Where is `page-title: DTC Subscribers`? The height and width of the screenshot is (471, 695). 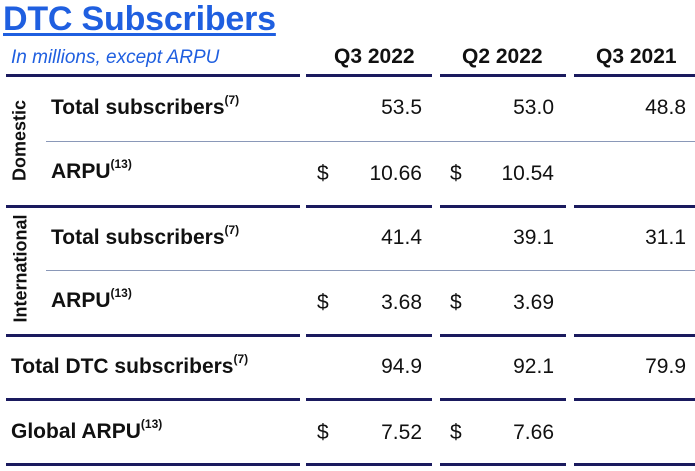 page-title: DTC Subscribers is located at coordinates (139, 19).